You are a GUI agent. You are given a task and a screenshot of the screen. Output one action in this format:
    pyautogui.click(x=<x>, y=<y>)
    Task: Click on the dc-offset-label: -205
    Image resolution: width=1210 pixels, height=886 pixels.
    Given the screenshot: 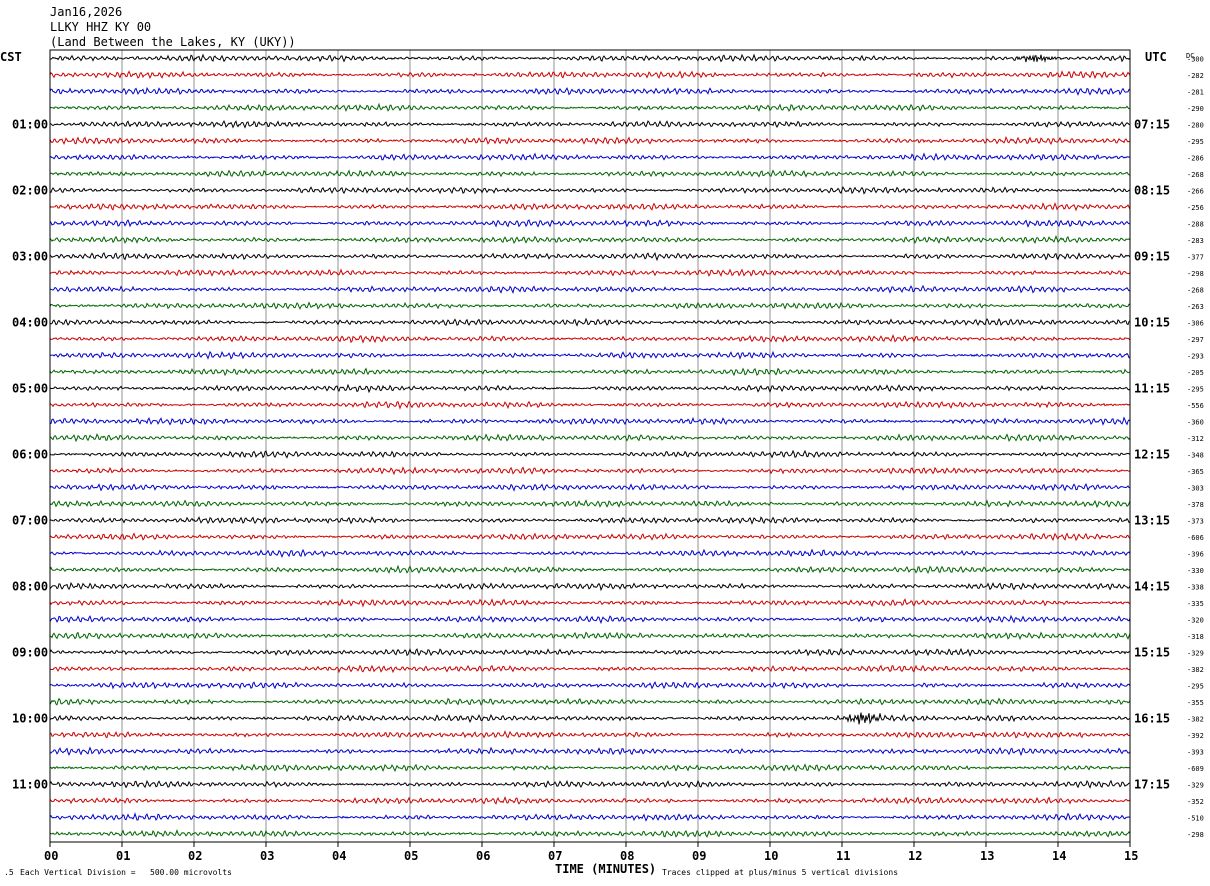 What is the action you would take?
    pyautogui.click(x=1195, y=373)
    